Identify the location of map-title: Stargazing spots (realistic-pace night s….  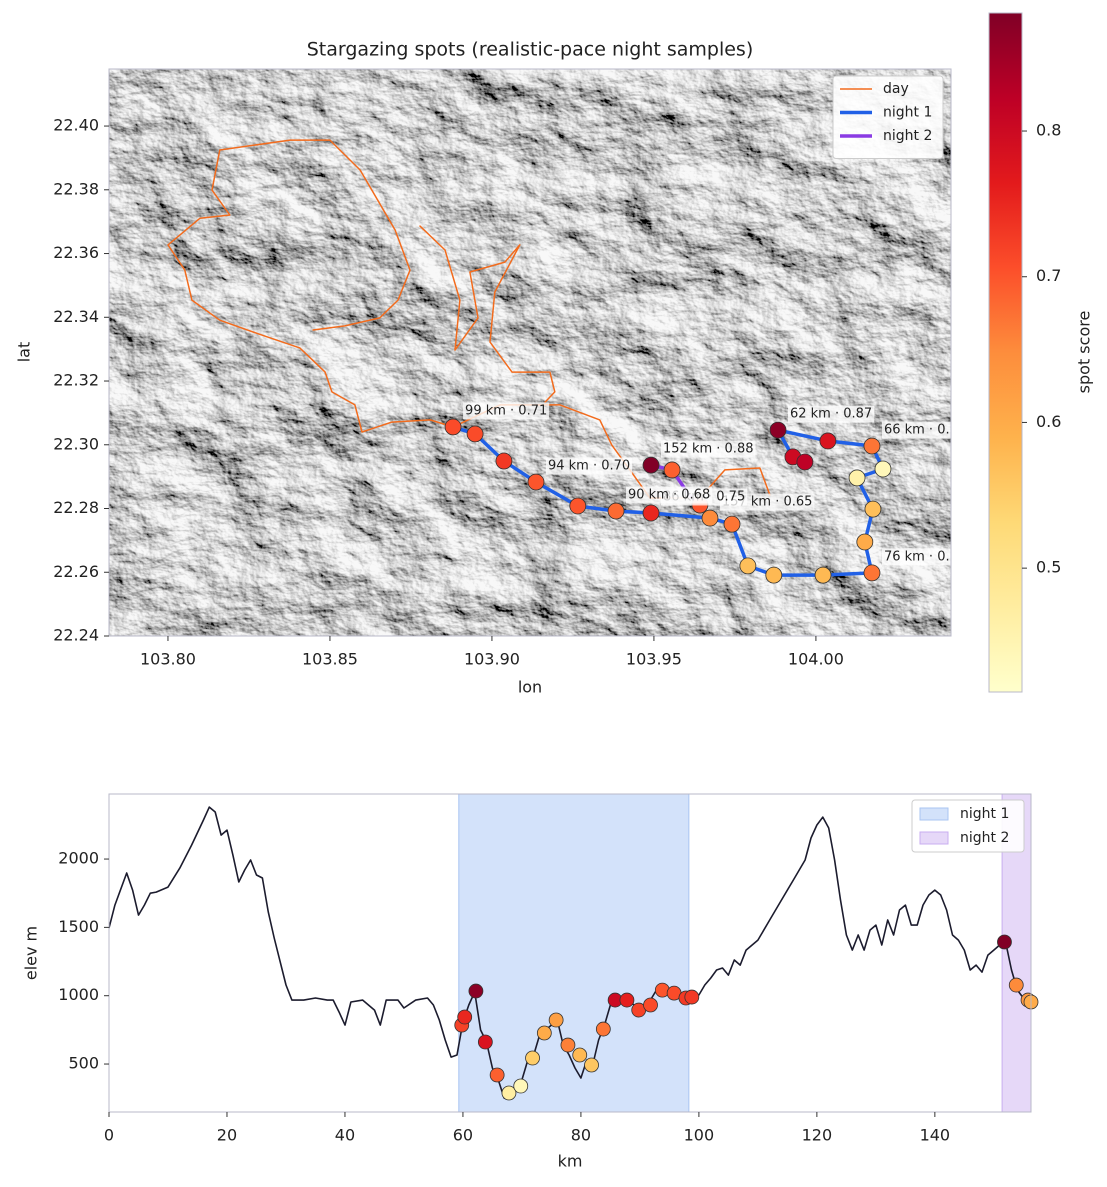
(530, 50).